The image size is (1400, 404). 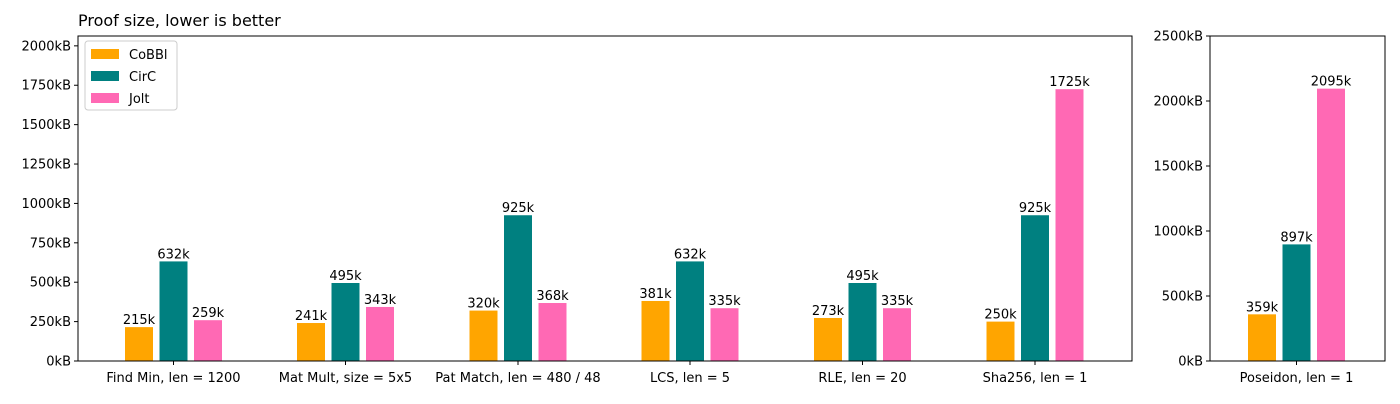 What do you see at coordinates (1297, 198) in the screenshot?
I see `axes-frame` at bounding box center [1297, 198].